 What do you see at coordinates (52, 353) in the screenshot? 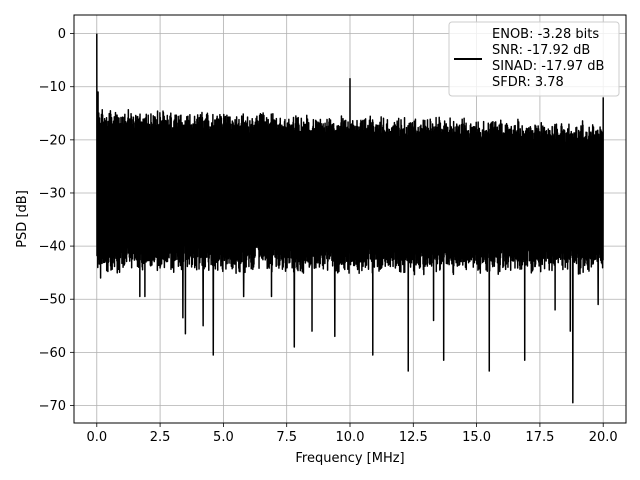
I see `y-tick-label: −60` at bounding box center [52, 353].